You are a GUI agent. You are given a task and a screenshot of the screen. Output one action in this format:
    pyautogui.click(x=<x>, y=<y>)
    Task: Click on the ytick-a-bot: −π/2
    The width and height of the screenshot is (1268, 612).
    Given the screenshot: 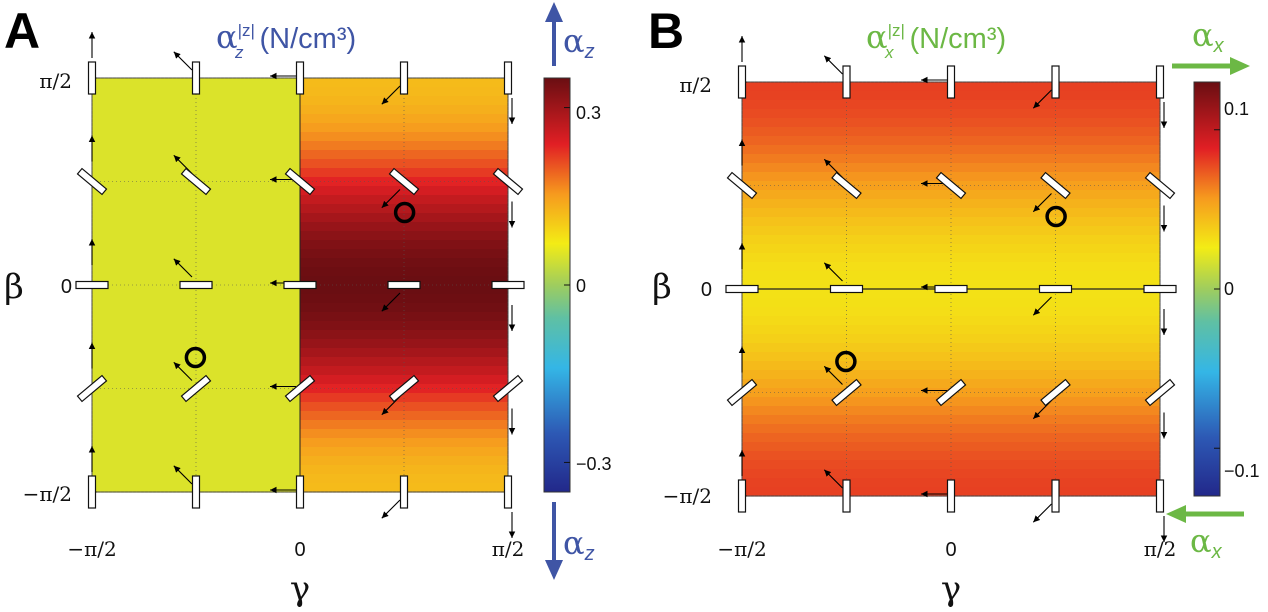 What is the action you would take?
    pyautogui.click(x=47, y=494)
    